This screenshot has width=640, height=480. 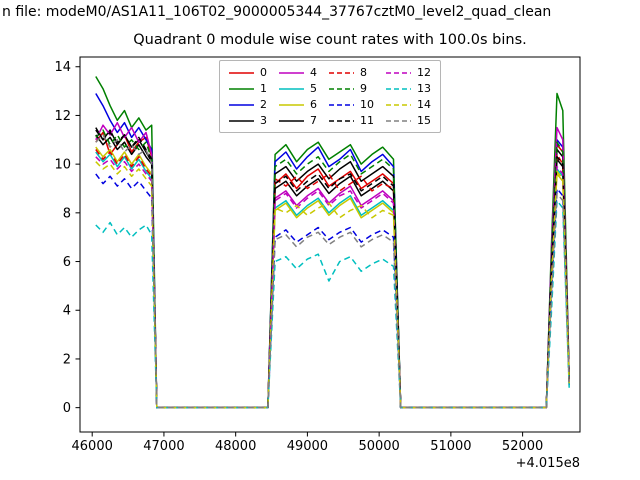 I want to click on x-tick-label: 47000, so click(x=163, y=446).